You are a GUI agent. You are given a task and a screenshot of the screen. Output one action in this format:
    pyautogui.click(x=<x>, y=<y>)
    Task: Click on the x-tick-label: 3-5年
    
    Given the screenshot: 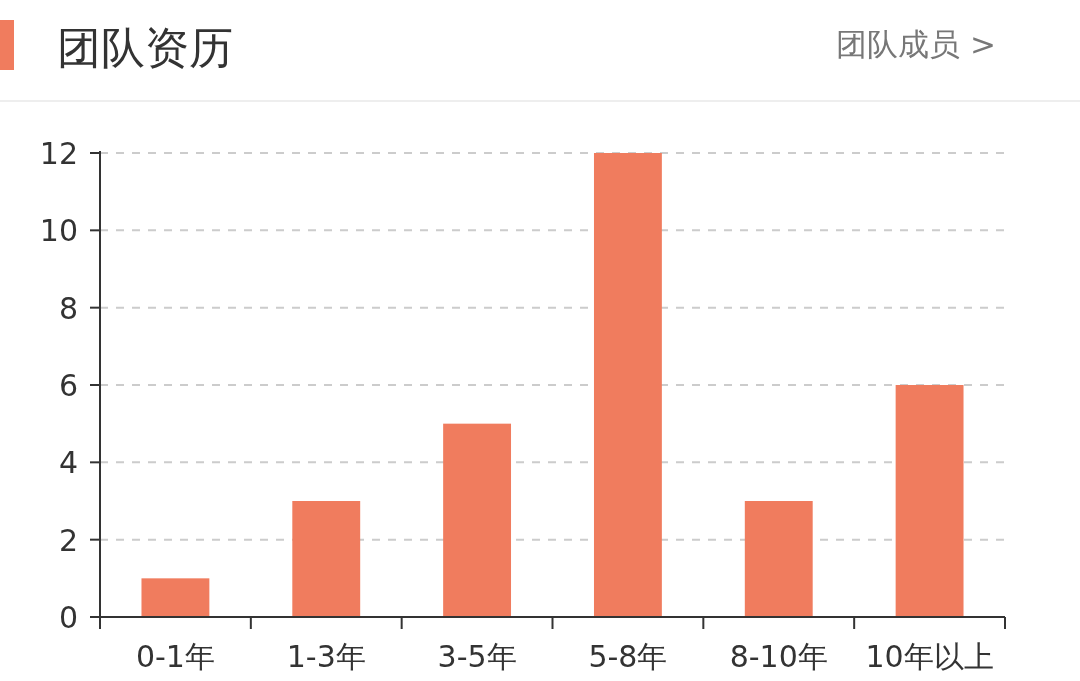 What is the action you would take?
    pyautogui.click(x=477, y=656)
    